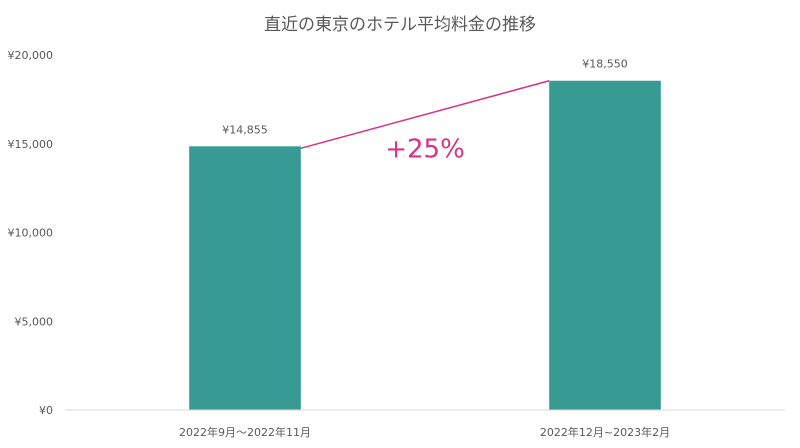  I want to click on data-label: ¥18,550, so click(605, 64).